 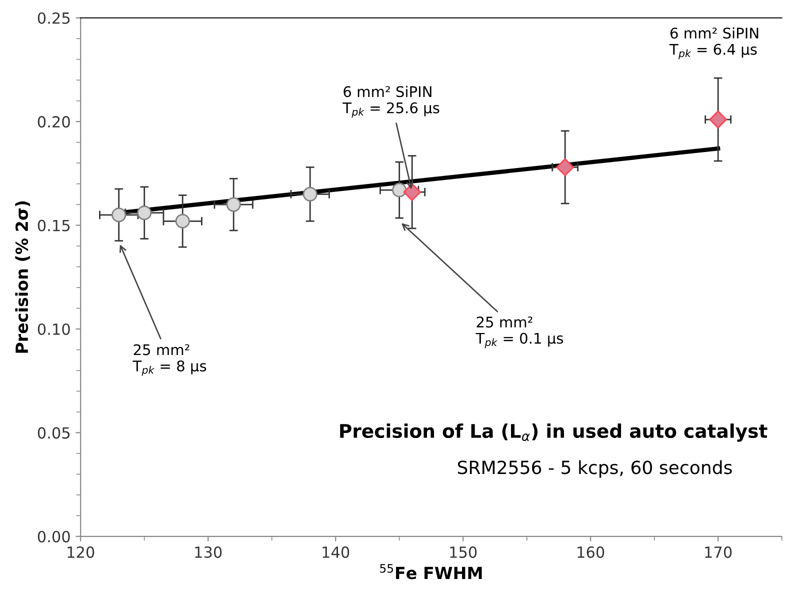 What do you see at coordinates (54, 122) in the screenshot?
I see `y-tick-label: 0.20` at bounding box center [54, 122].